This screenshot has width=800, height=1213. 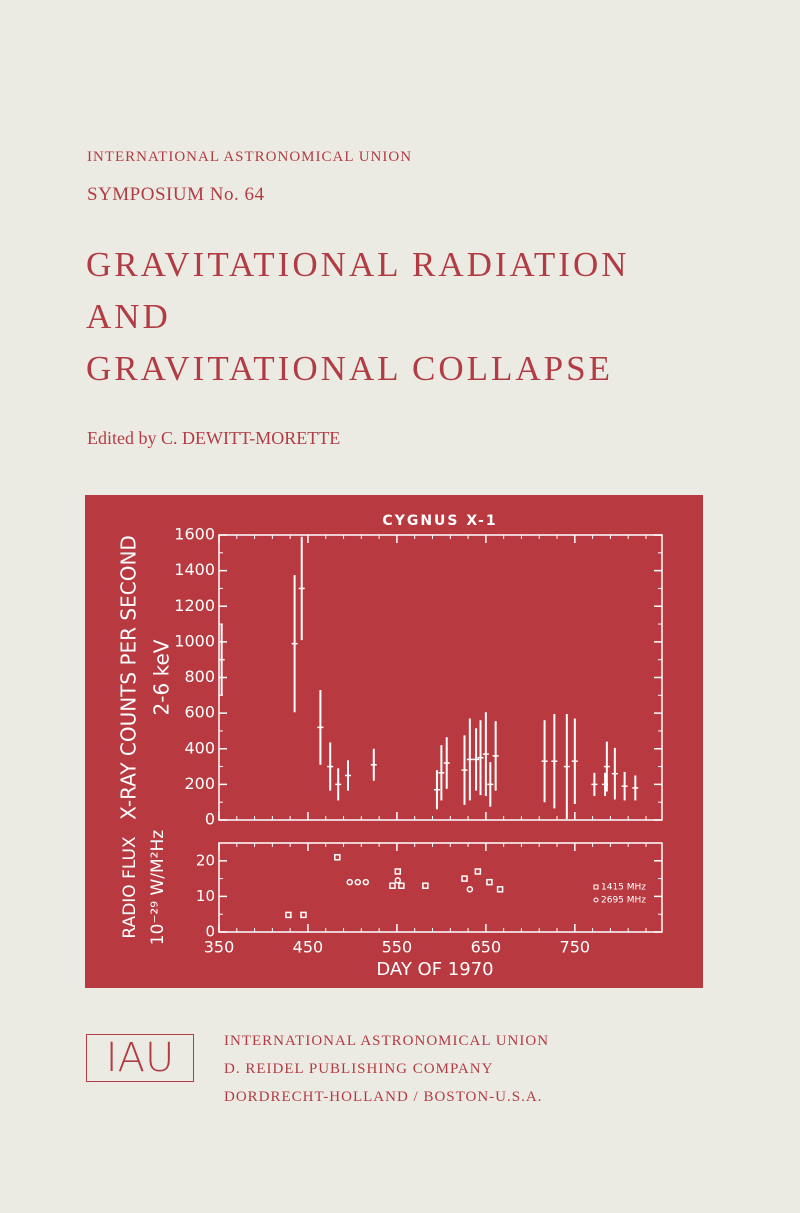 I want to click on y-axis-label: RADIO FLUX, so click(x=130, y=887).